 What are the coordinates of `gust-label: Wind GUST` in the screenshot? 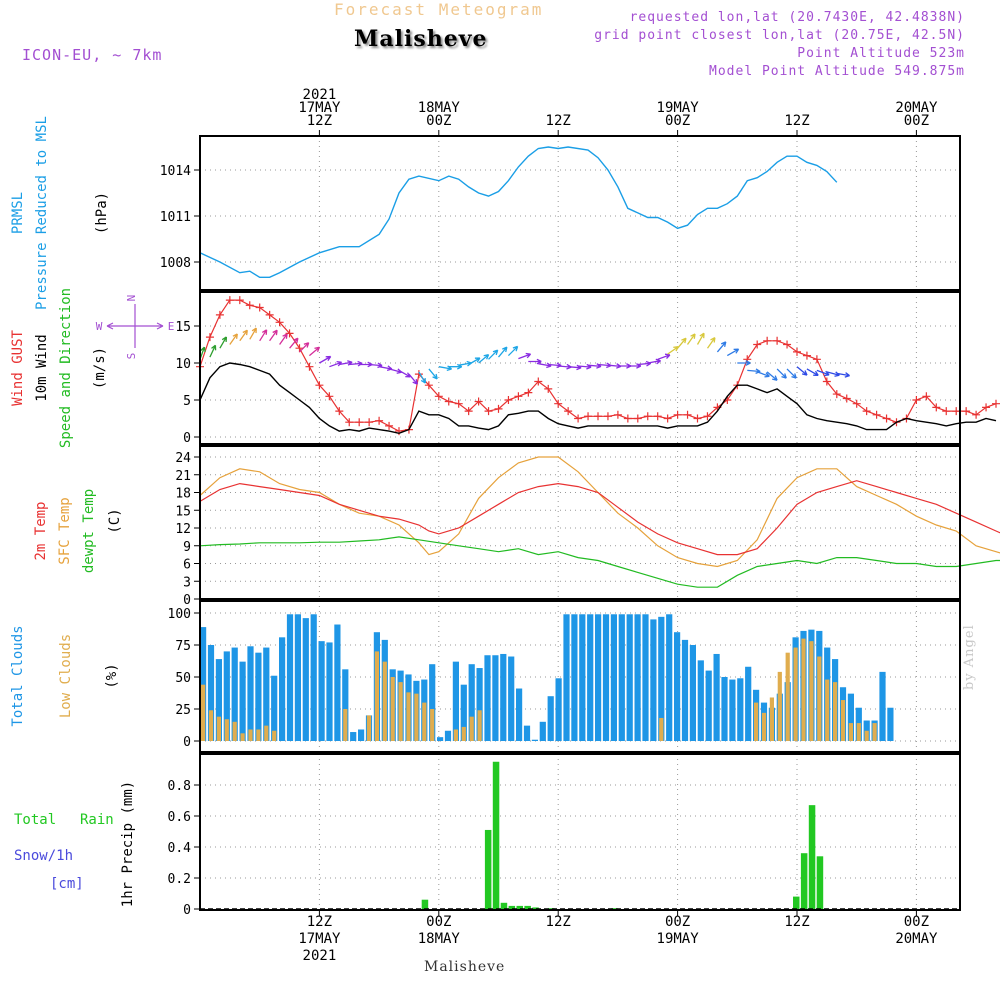 It's located at (18, 368).